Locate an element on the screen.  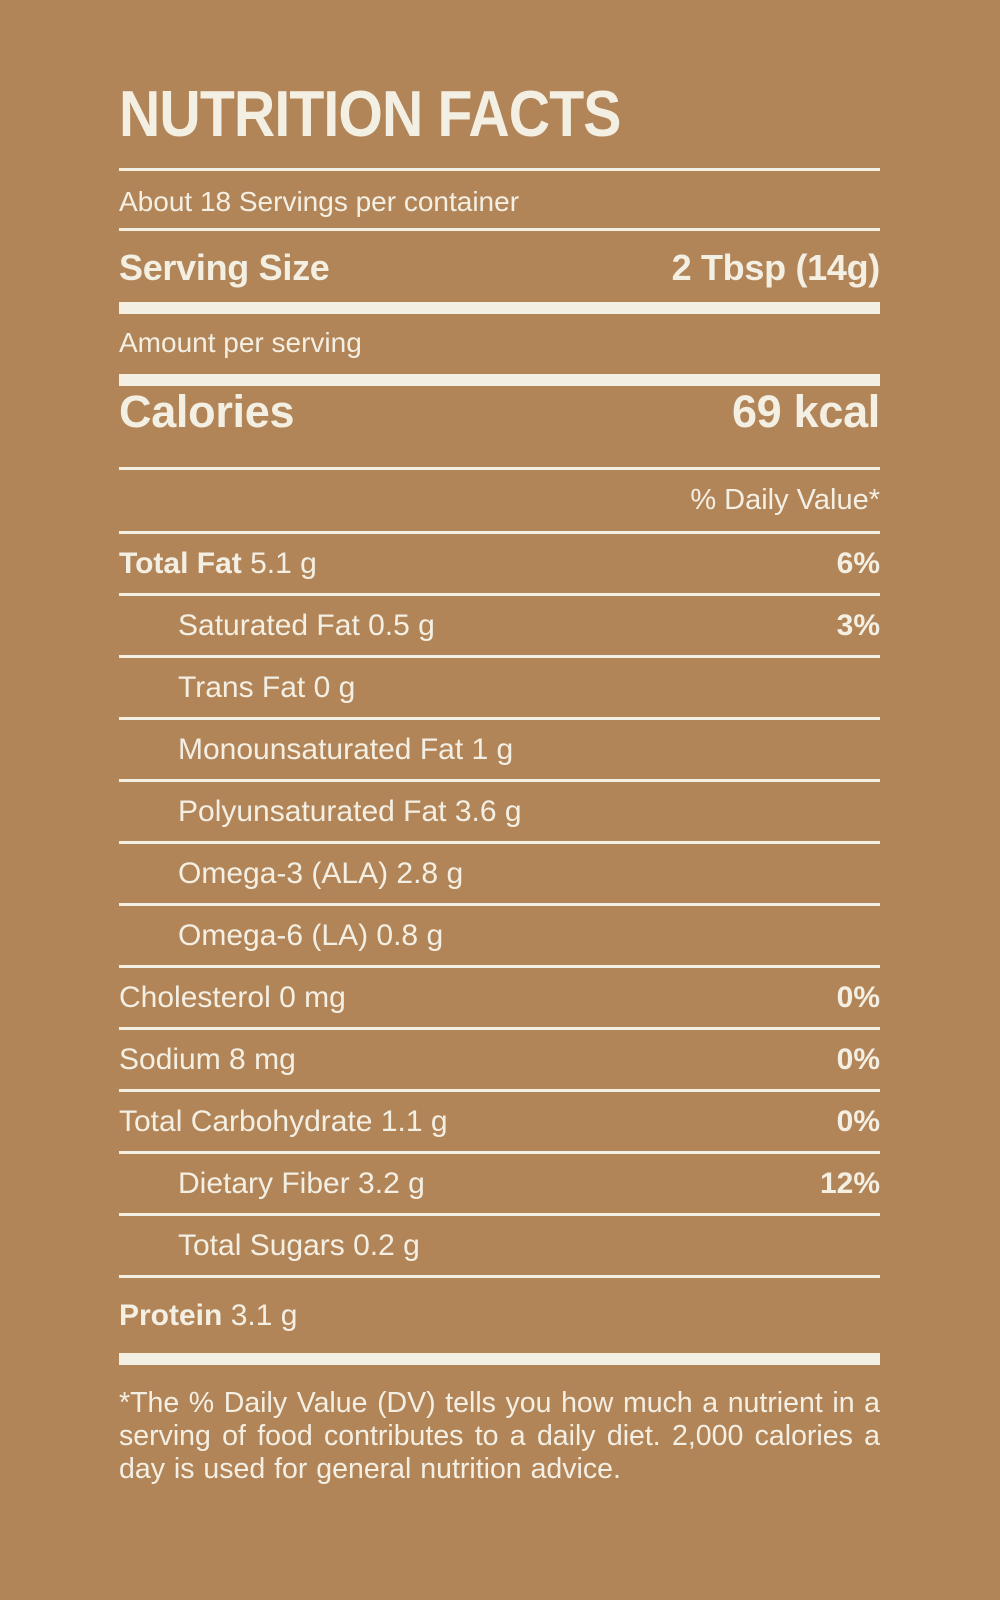
nutrient-label: Dietary Fiber is located at coordinates (264, 1183).